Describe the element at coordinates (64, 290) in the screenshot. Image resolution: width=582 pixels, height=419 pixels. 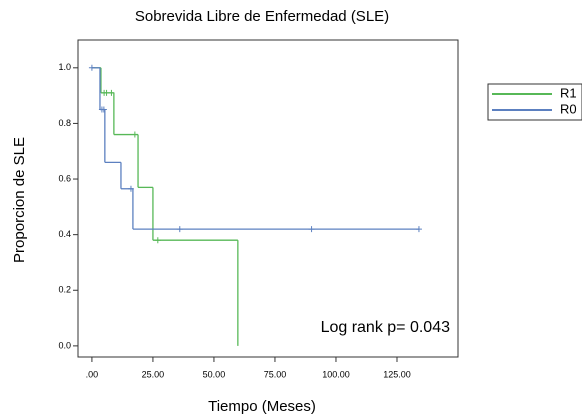
I see `y-tick-label: 0.2` at that location.